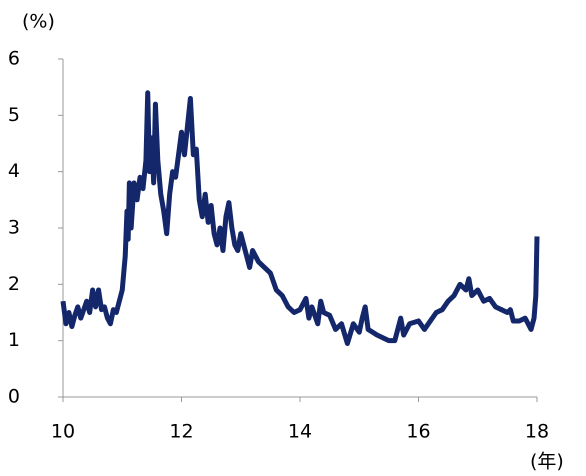 This screenshot has height=476, width=586. What do you see at coordinates (38, 22) in the screenshot?
I see `y-axis-label: (%)` at bounding box center [38, 22].